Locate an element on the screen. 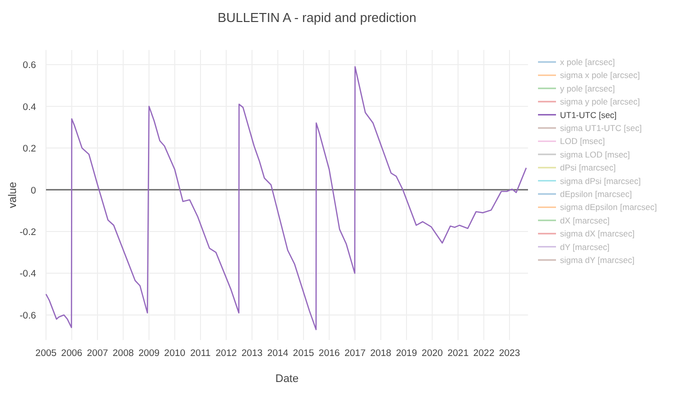 The height and width of the screenshot is (394, 680). y-tick-label: -0.2 is located at coordinates (28, 232).